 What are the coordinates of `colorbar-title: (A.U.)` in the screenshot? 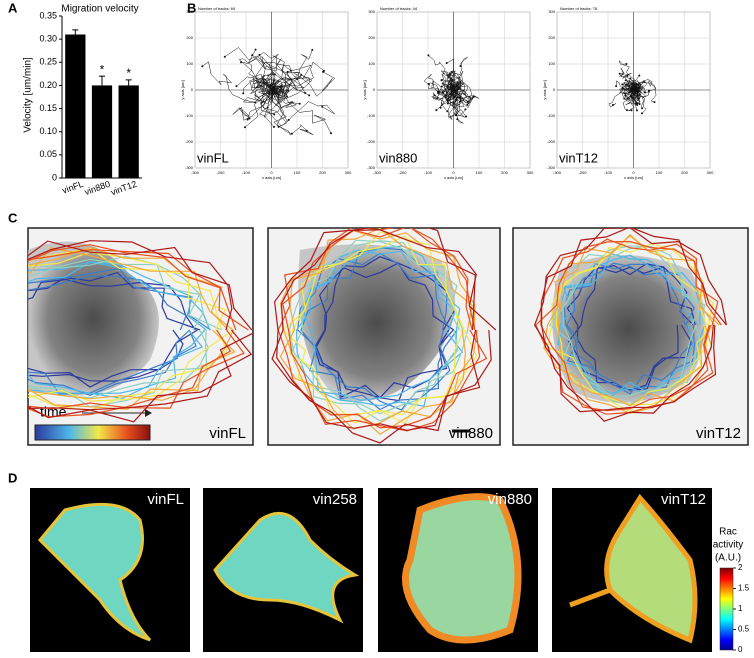 It's located at (728, 558).